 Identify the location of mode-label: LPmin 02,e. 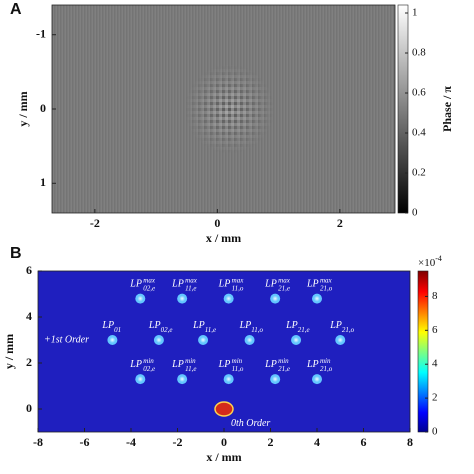
(142, 365).